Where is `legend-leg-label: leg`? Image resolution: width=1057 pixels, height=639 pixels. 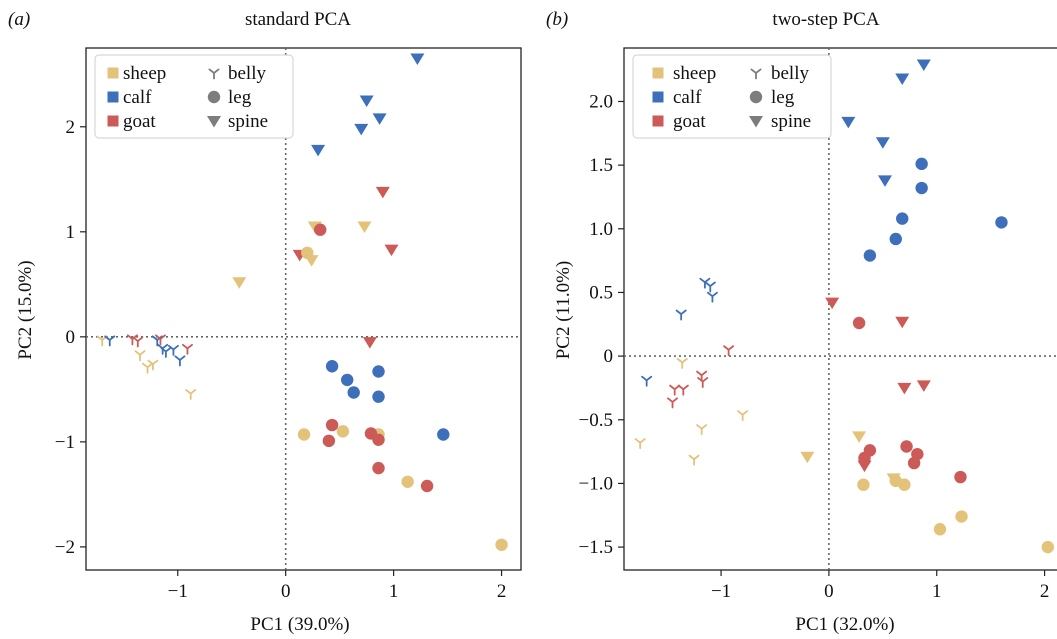 legend-leg-label: leg is located at coordinates (240, 97).